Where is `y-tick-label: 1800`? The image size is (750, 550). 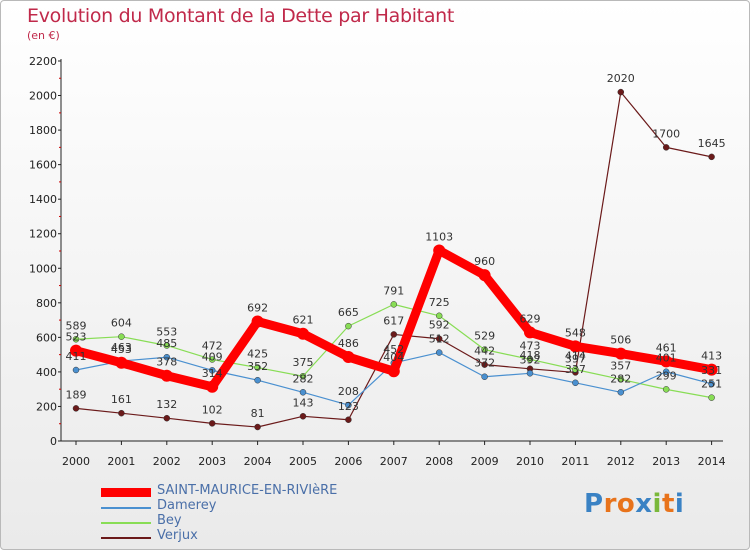 y-tick-label: 1800 is located at coordinates (43, 130).